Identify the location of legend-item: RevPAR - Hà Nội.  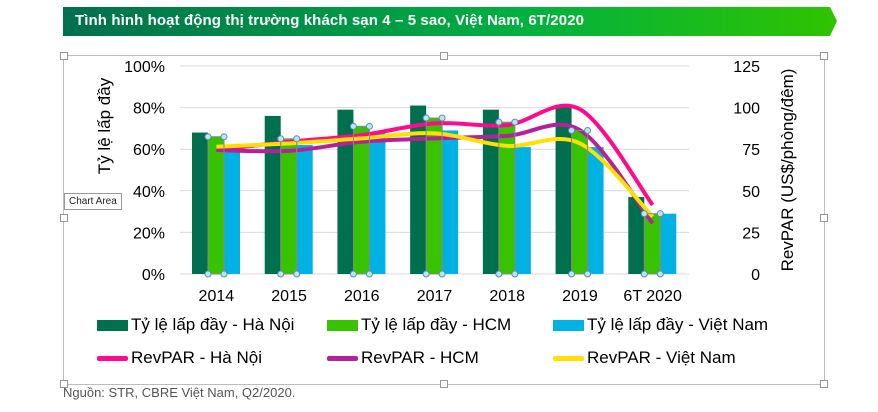
(179, 358).